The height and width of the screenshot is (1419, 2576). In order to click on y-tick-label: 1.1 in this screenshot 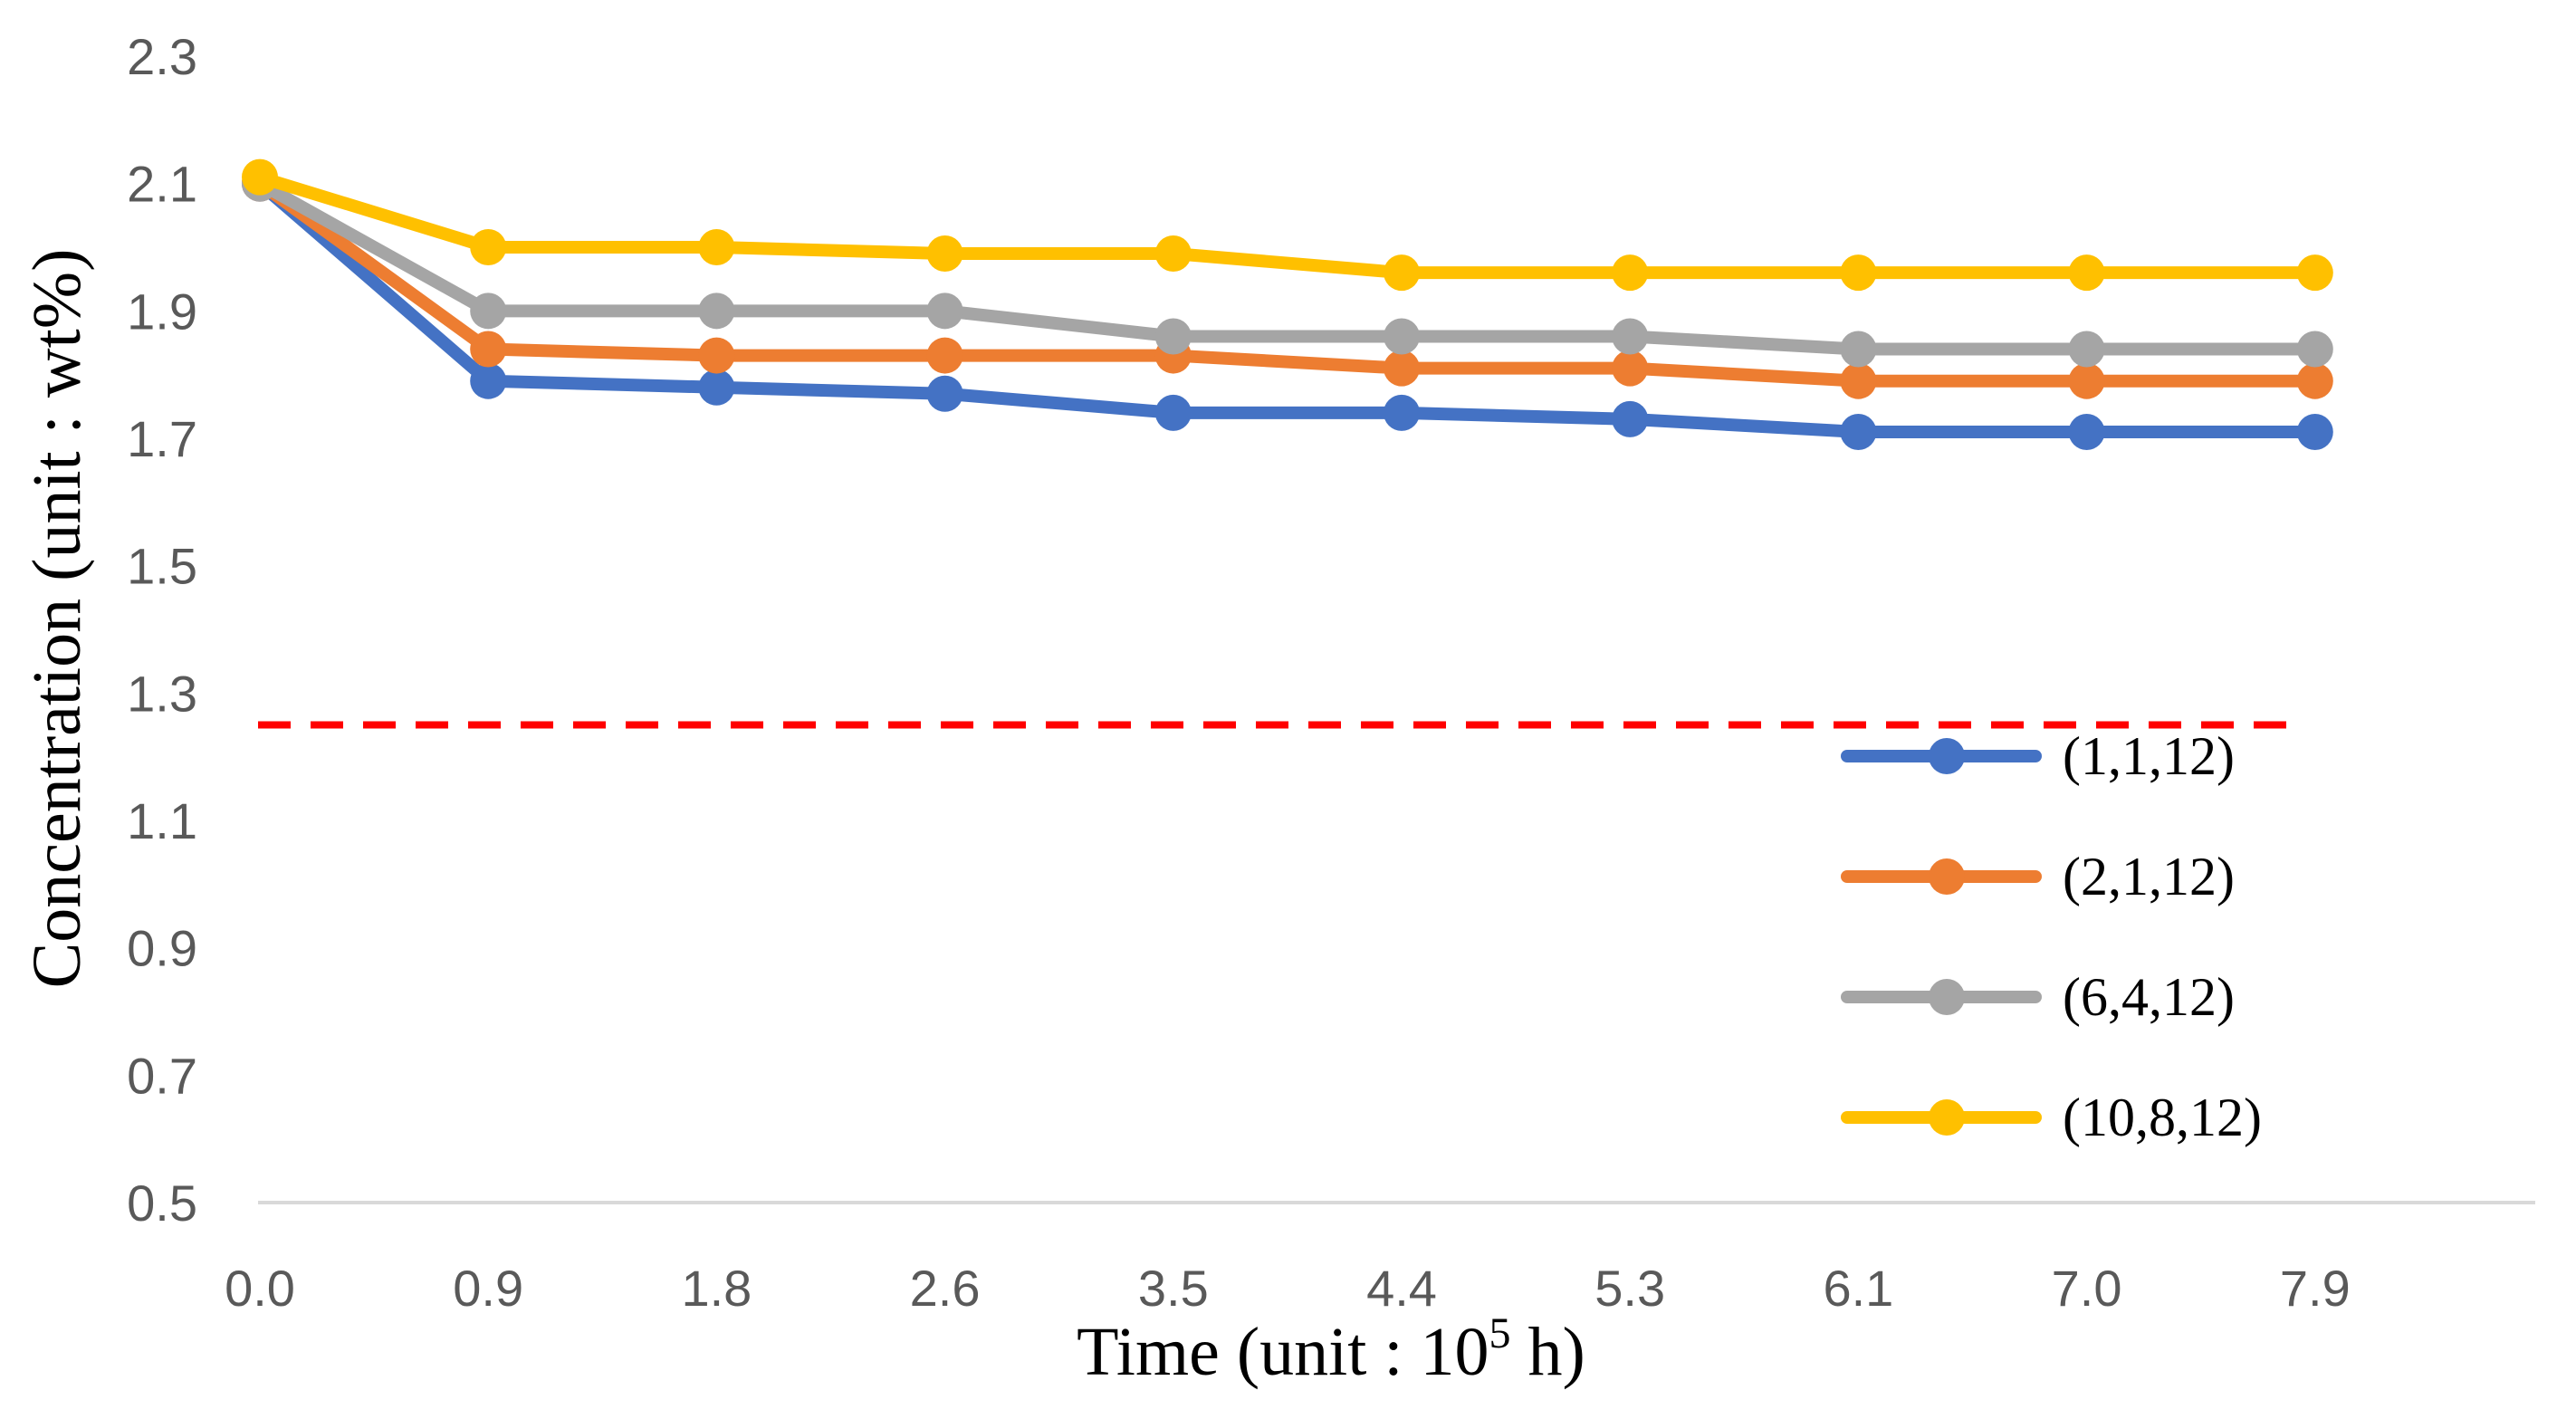, I will do `click(162, 820)`.